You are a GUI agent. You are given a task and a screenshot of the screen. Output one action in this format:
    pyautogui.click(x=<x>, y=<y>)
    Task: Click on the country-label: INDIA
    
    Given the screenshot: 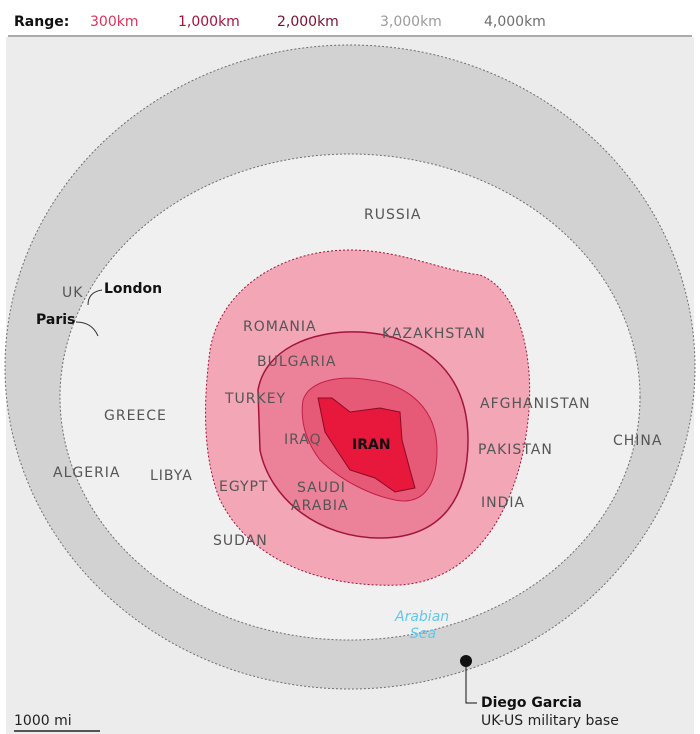 What is the action you would take?
    pyautogui.click(x=503, y=503)
    